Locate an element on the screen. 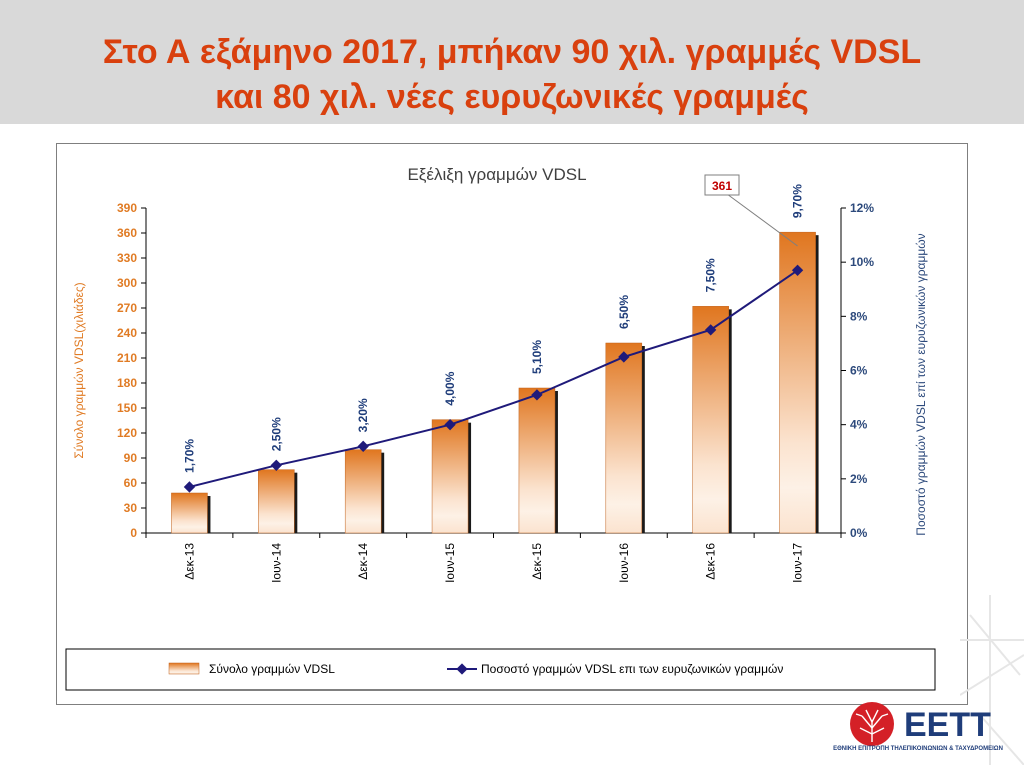 This screenshot has height=768, width=1024. left-axis-title: Σύνολο γραμμών VDSL(χιλιάδες) is located at coordinates (79, 370).